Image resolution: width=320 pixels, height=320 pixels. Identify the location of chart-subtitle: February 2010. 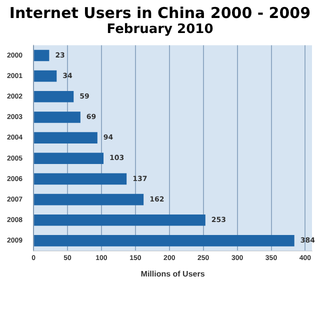
(160, 30).